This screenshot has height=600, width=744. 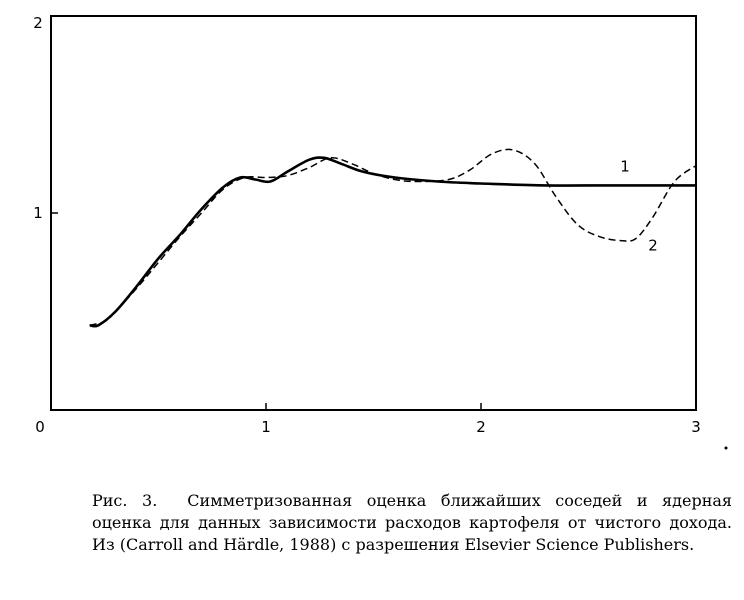 What do you see at coordinates (696, 427) in the screenshot?
I see `x-tick-label: 3` at bounding box center [696, 427].